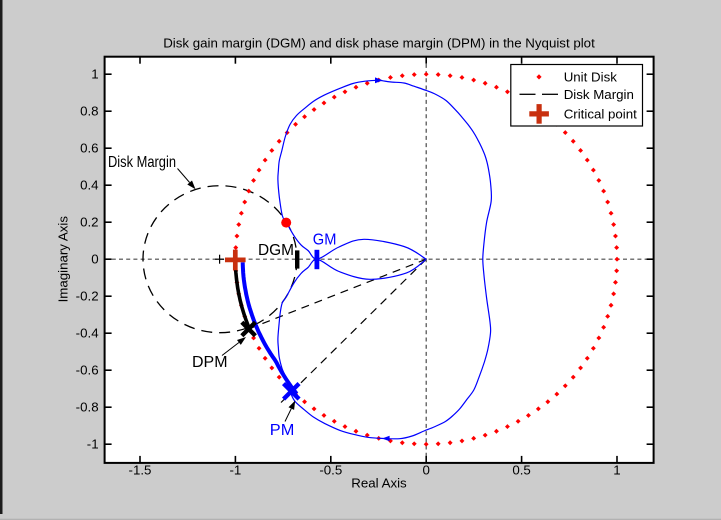 Image resolution: width=721 pixels, height=520 pixels. I want to click on svg-text: Critical point, so click(600, 114).